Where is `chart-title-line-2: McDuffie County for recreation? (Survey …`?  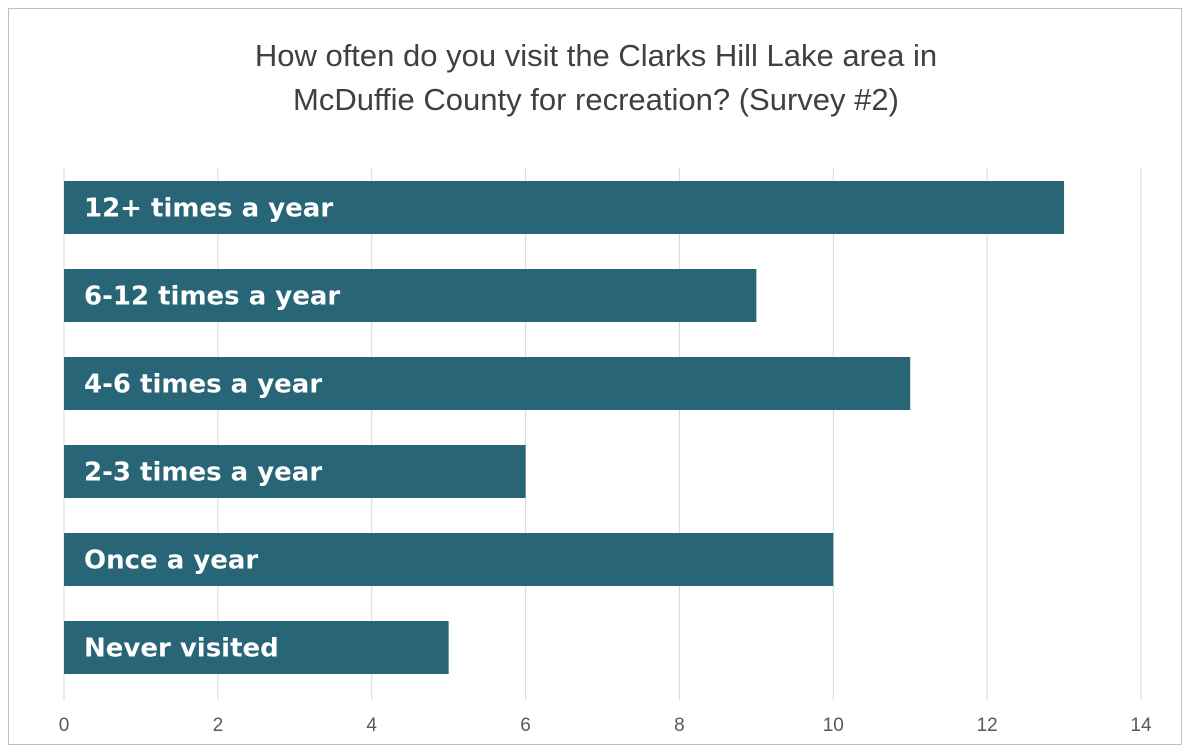 chart-title-line-2: McDuffie County for recreation? (Survey … is located at coordinates (596, 99).